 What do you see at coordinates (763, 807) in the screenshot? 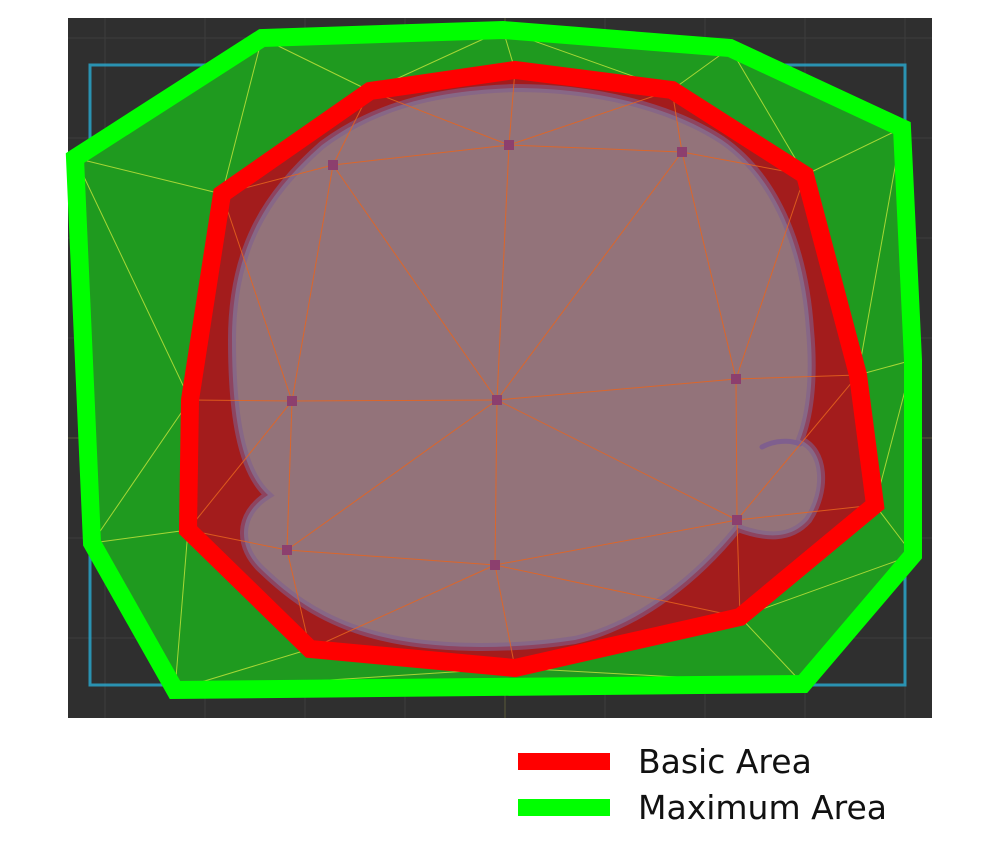
I see `legend-label-maximum-area: Maximum Area` at bounding box center [763, 807].